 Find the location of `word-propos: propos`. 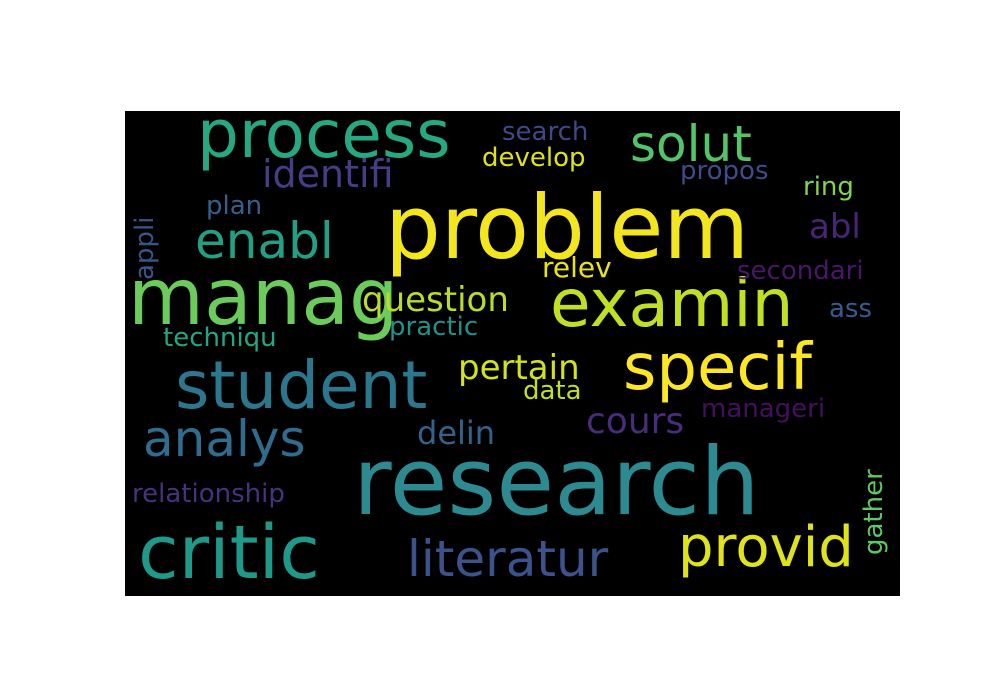

word-propos: propos is located at coordinates (724, 171).